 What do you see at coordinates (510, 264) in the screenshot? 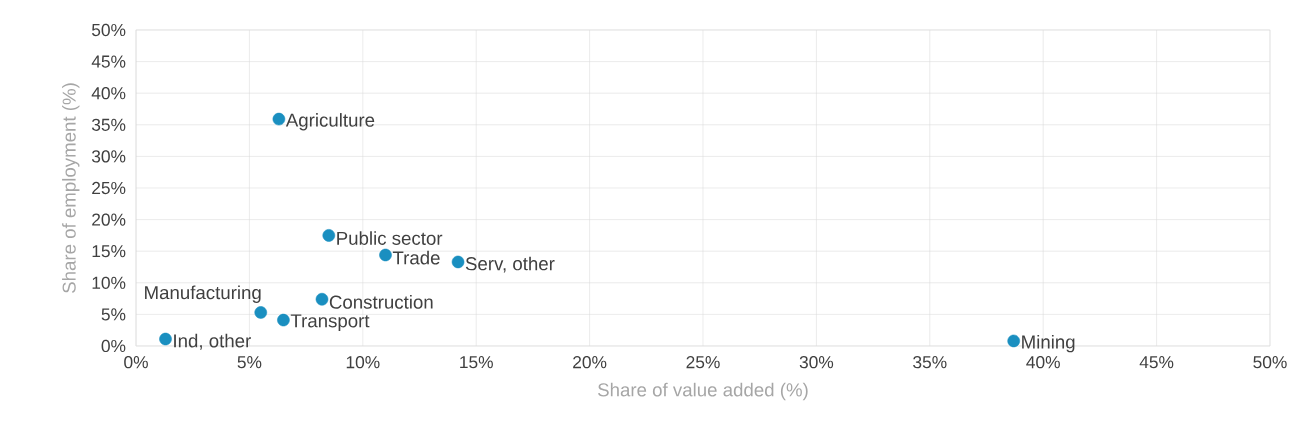
I see `annotation: Serv, other` at bounding box center [510, 264].